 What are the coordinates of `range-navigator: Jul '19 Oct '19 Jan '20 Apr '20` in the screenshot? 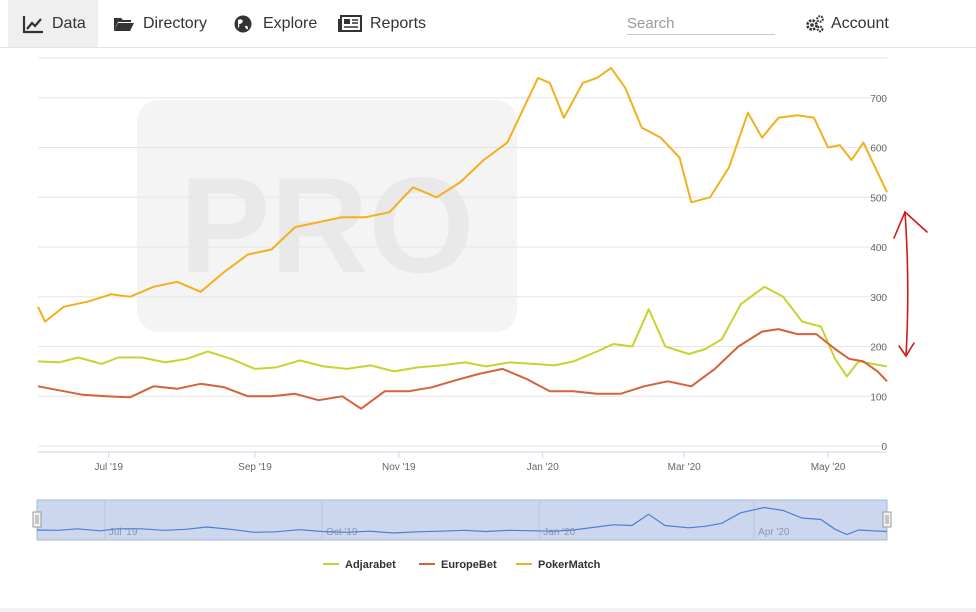 It's located at (462, 520).